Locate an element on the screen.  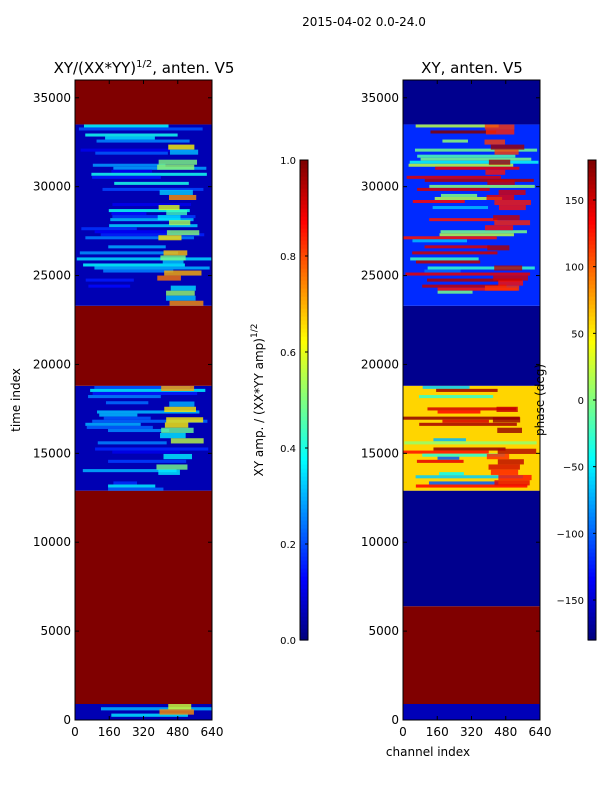
x-tick-label: 160 is located at coordinates (109, 732).